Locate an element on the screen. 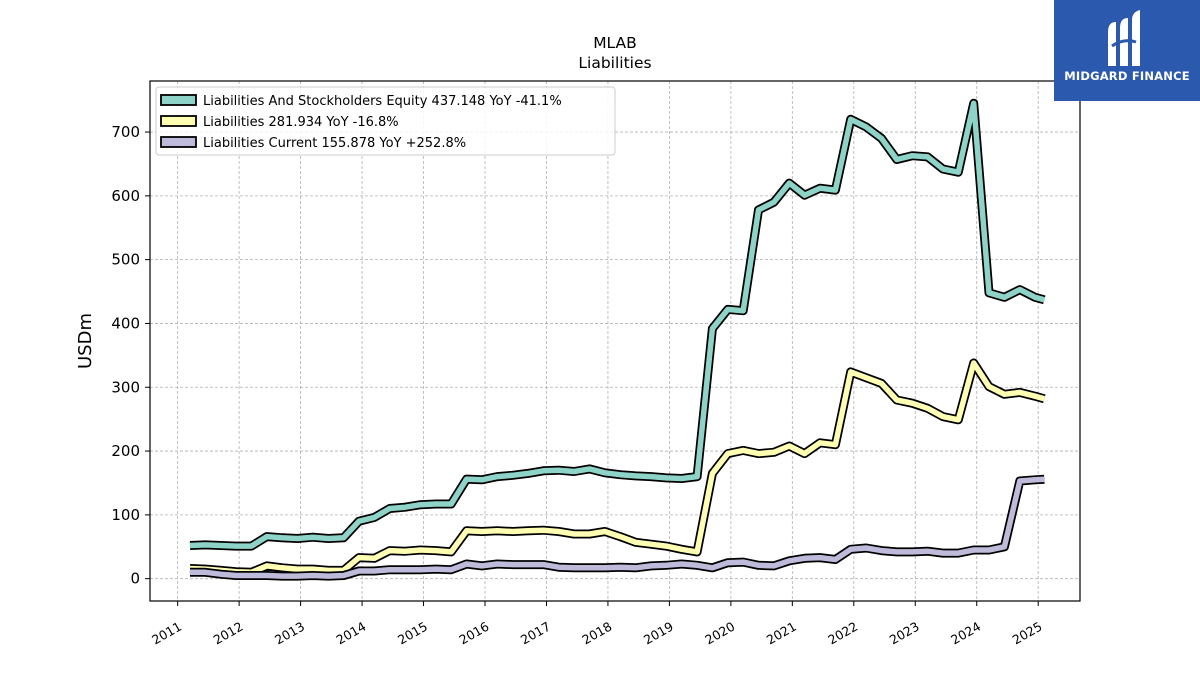 The image size is (1200, 675). y-tick-label: 200 is located at coordinates (125, 451).